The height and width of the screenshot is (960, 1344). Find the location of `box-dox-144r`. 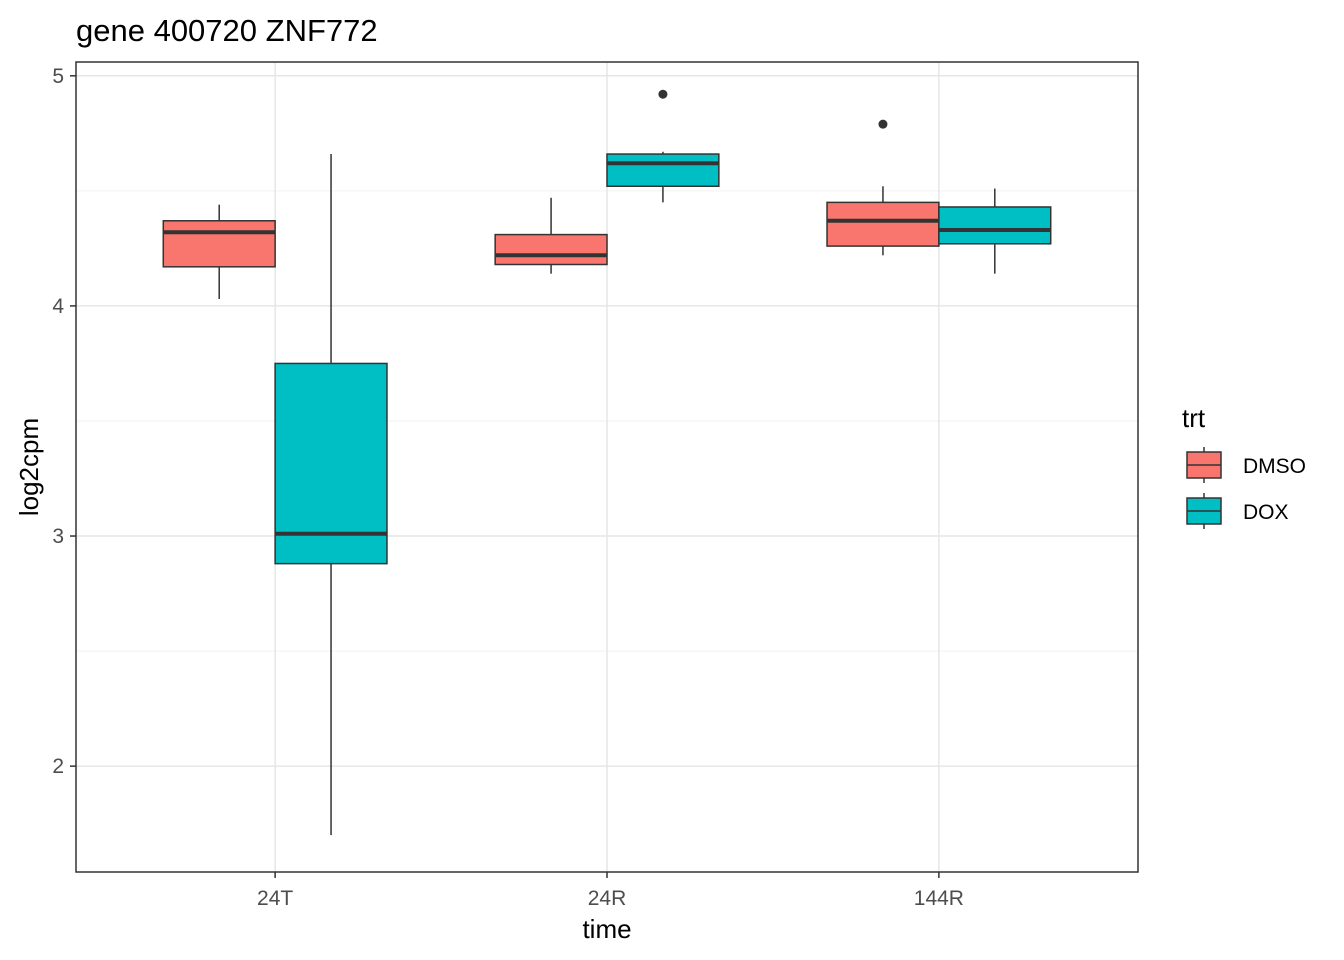

box-dox-144r is located at coordinates (995, 231).